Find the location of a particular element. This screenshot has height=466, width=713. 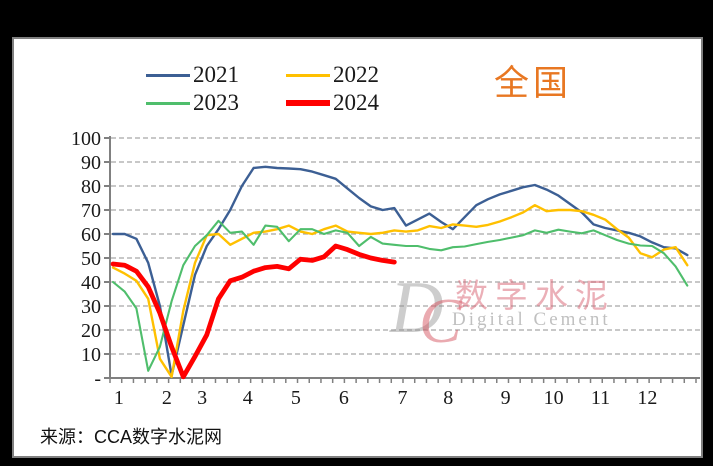

source-caption: 来源：CCA数字水泥网 is located at coordinates (131, 437).